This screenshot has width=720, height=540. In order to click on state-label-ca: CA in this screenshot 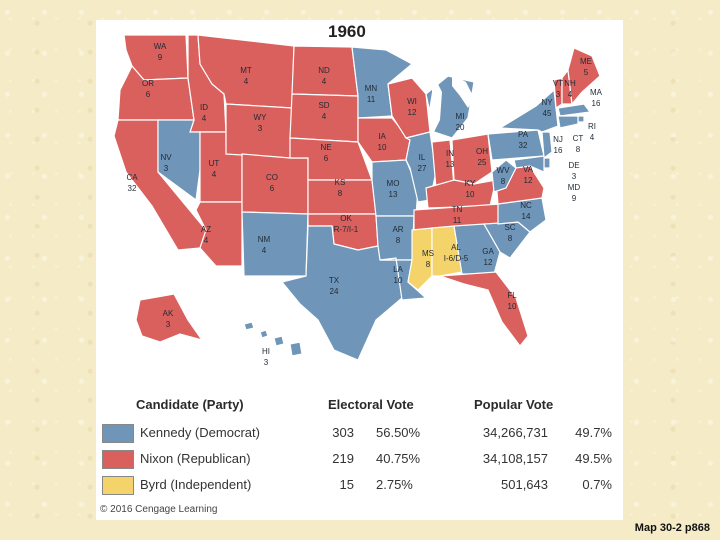, I will do `click(132, 177)`.